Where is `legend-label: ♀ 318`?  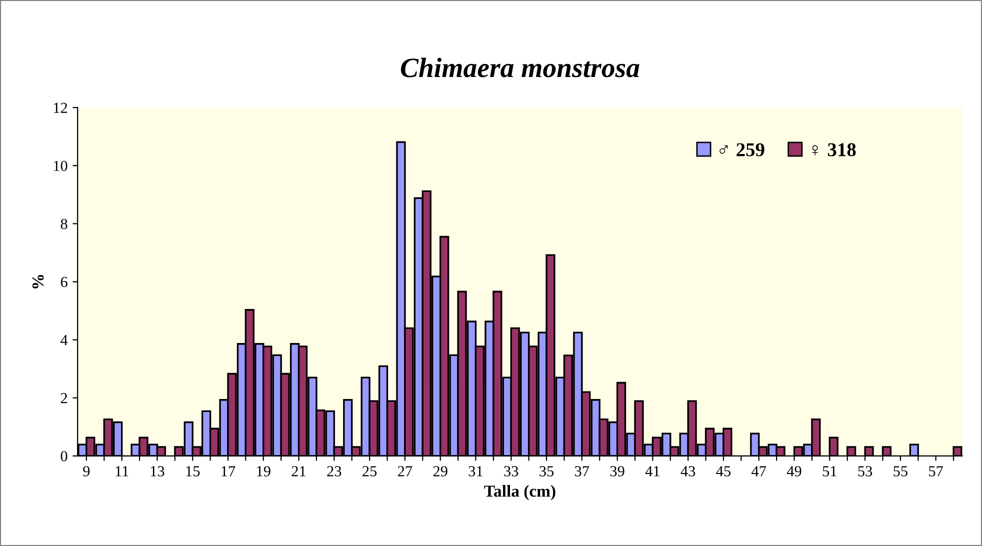
legend-label: ♀ 318 is located at coordinates (834, 149).